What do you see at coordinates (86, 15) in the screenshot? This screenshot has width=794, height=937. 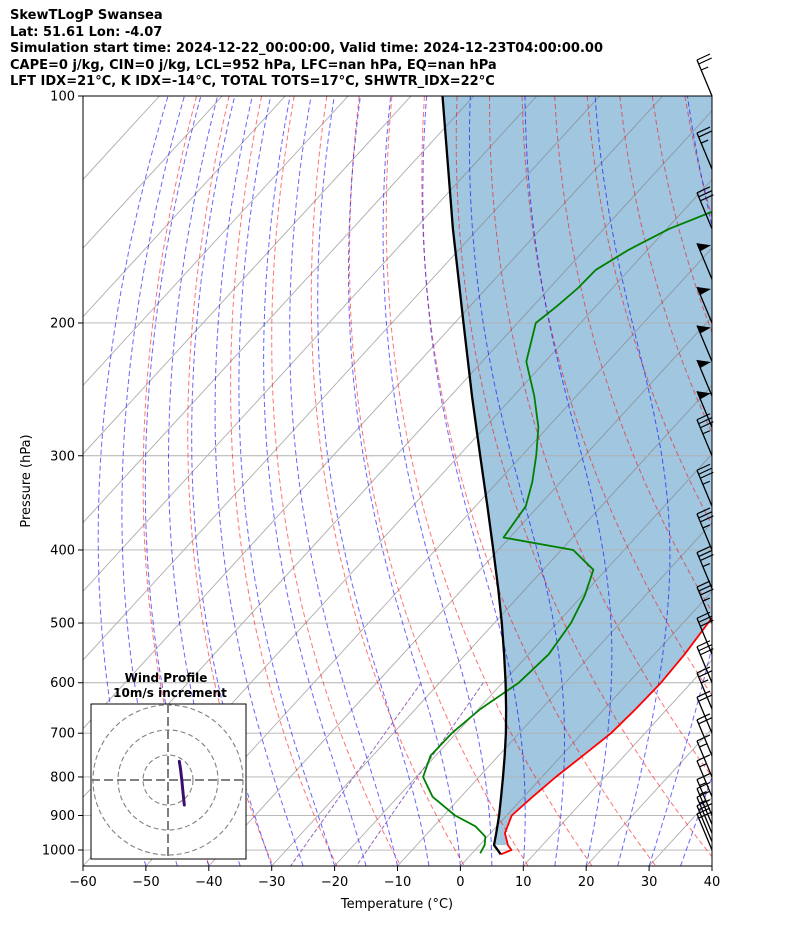 I see `chart-title: SkewTLogP Swansea` at bounding box center [86, 15].